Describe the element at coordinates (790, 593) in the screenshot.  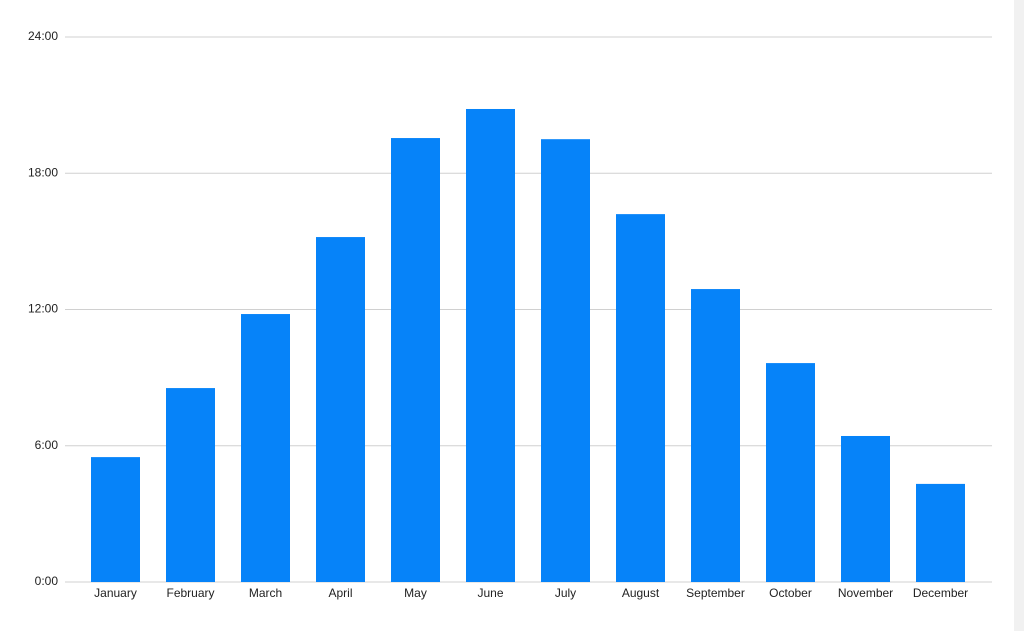
I see `x-tick-label: October` at that location.